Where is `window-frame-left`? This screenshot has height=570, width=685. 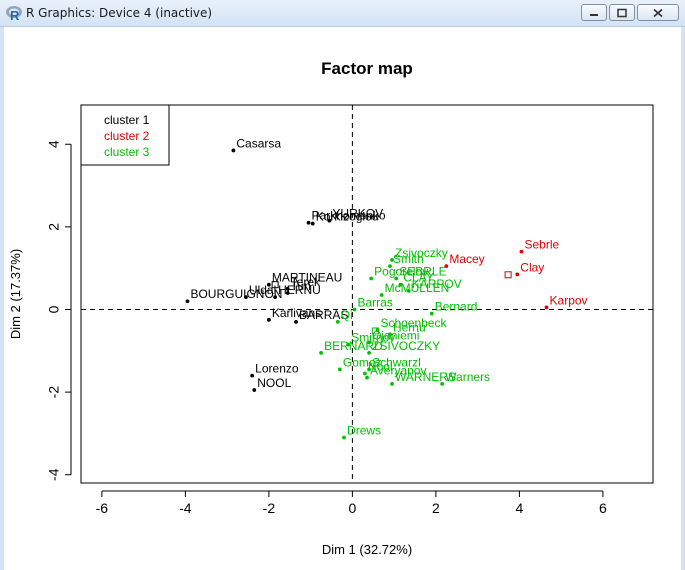
window-frame-left is located at coordinates (2, 298).